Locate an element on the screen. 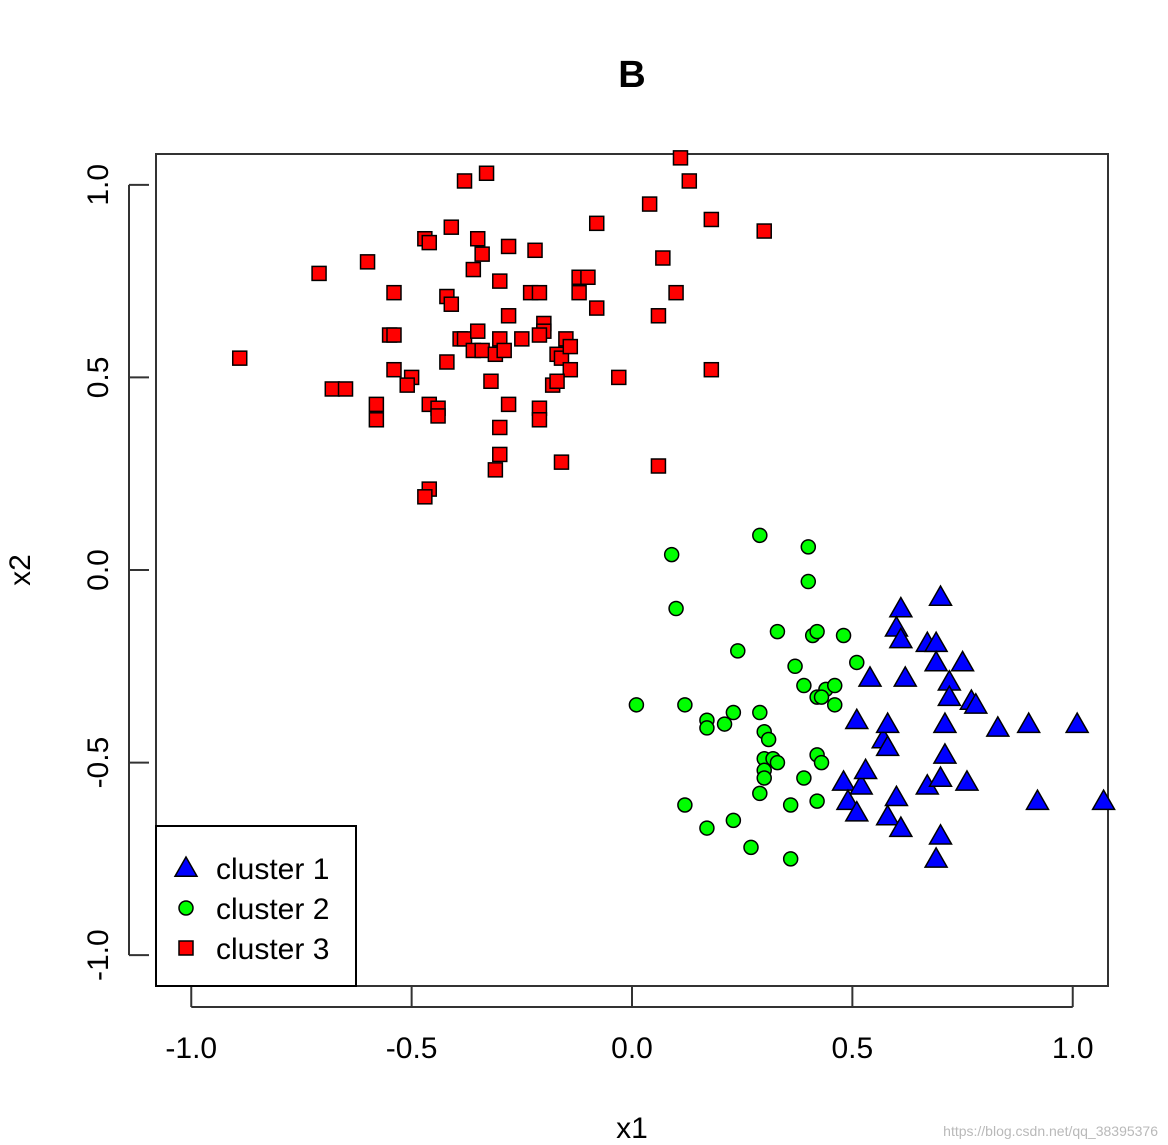  x-tick-label: 1.0 is located at coordinates (1073, 1048).